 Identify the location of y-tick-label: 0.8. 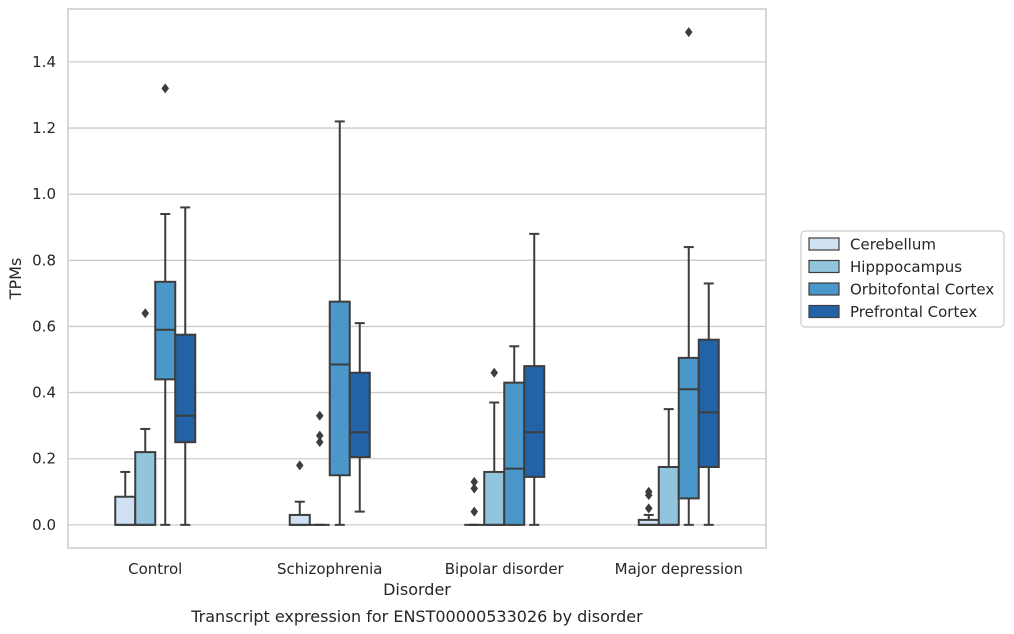
(44, 260).